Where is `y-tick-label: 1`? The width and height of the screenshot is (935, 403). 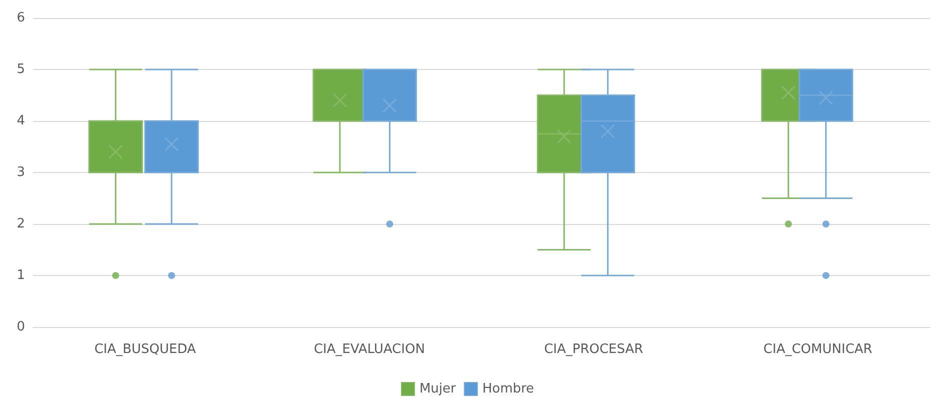
y-tick-label: 1 is located at coordinates (20, 275).